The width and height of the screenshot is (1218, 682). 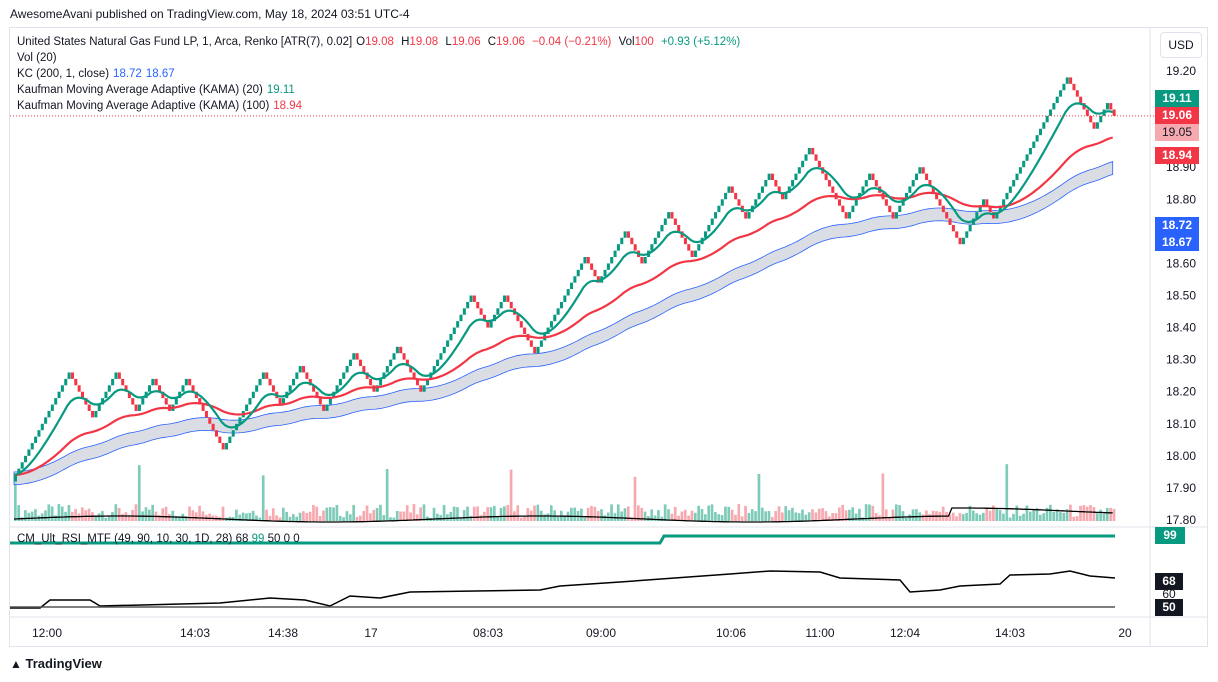 What do you see at coordinates (1169, 594) in the screenshot?
I see `rsi-tag-60: 60` at bounding box center [1169, 594].